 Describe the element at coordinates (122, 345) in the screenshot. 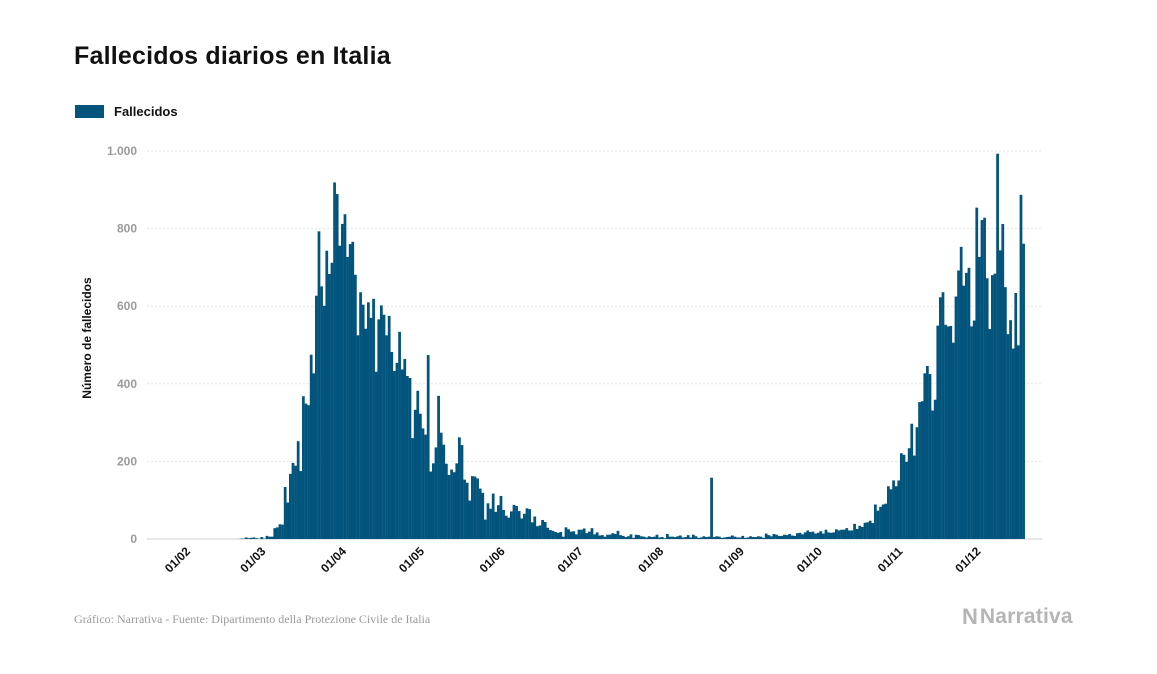

I see `y-ticks: 0 200 400 600 800 1.000` at that location.